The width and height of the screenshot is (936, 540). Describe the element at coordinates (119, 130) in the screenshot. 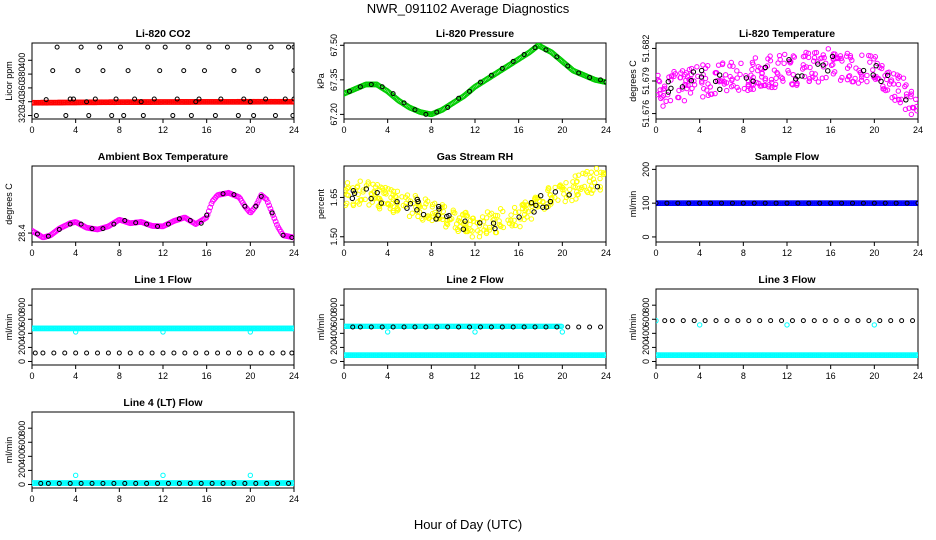

I see `x-tick-label: 8` at that location.